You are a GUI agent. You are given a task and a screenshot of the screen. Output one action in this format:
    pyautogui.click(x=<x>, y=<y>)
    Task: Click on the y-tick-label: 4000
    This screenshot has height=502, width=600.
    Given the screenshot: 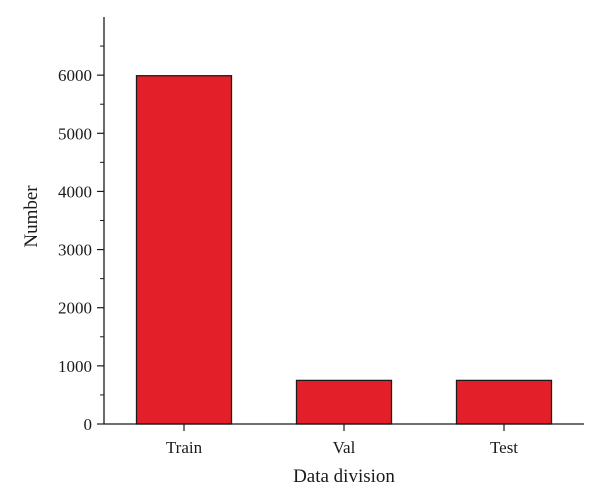 What is the action you would take?
    pyautogui.click(x=75, y=191)
    